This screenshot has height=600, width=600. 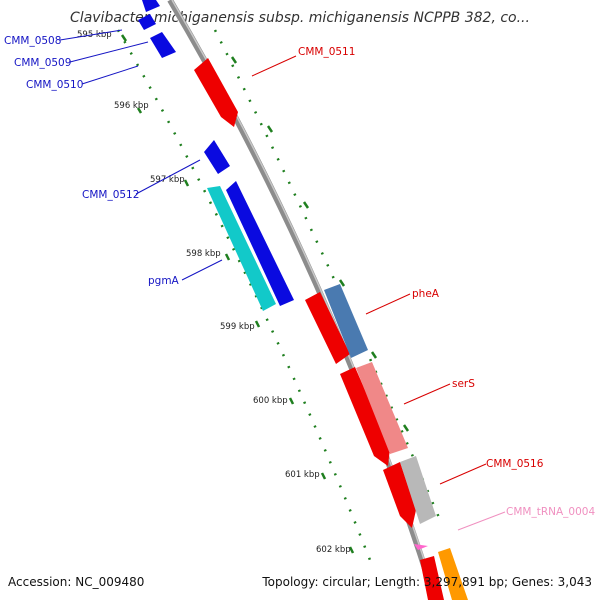 I want to click on gene-label-cmm-0508: CMM_0508, so click(x=32, y=41).